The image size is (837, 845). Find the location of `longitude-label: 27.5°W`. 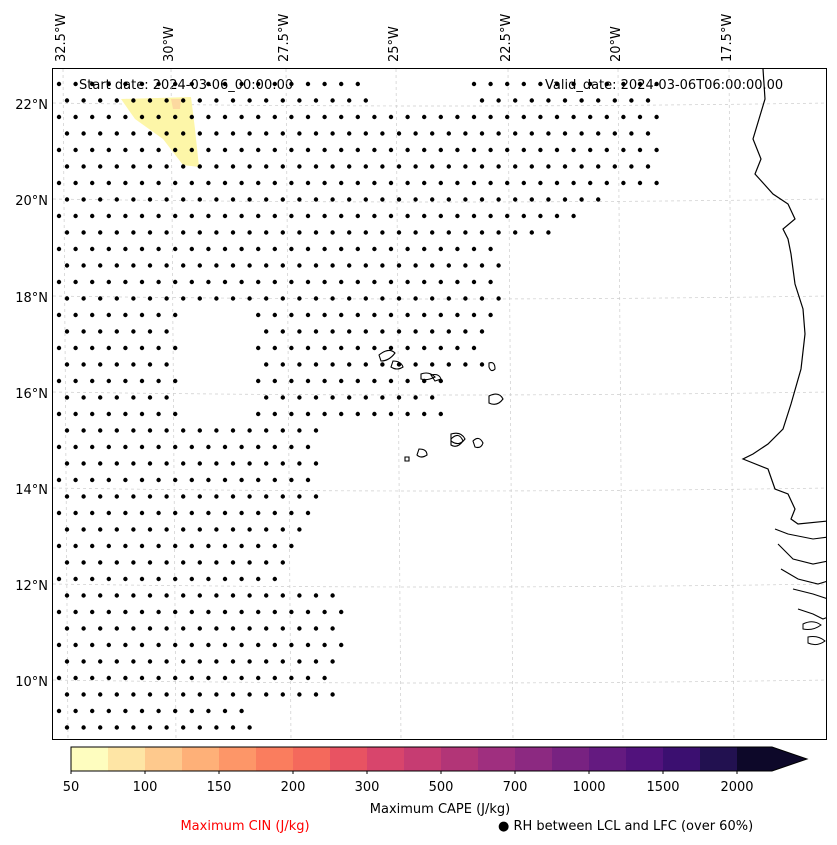

longitude-label: 27.5°W is located at coordinates (284, 37).